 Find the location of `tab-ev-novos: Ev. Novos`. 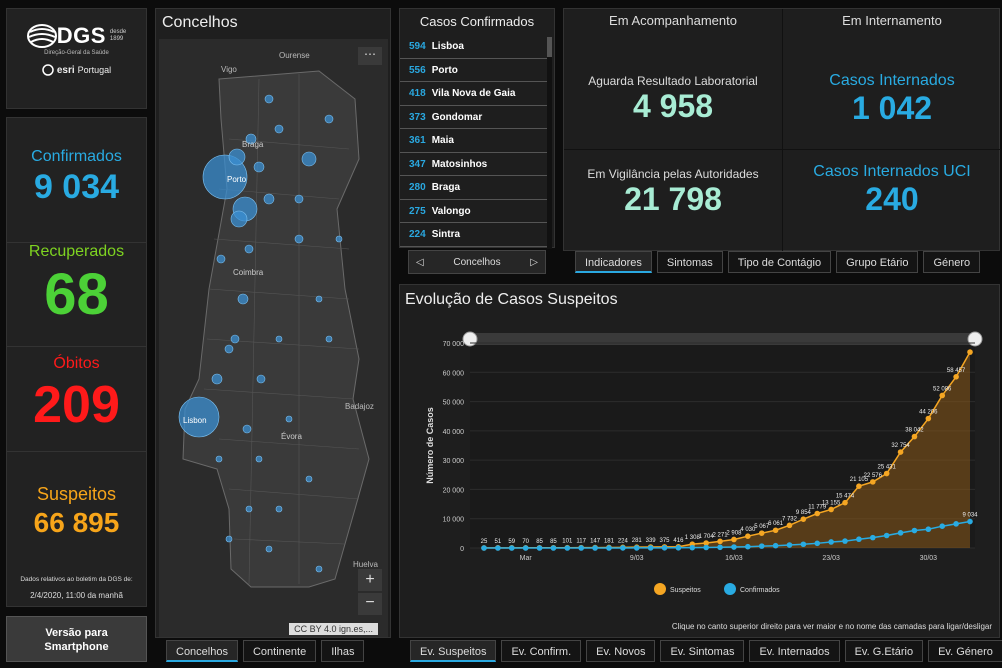

tab-ev-novos: Ev. Novos is located at coordinates (621, 651).